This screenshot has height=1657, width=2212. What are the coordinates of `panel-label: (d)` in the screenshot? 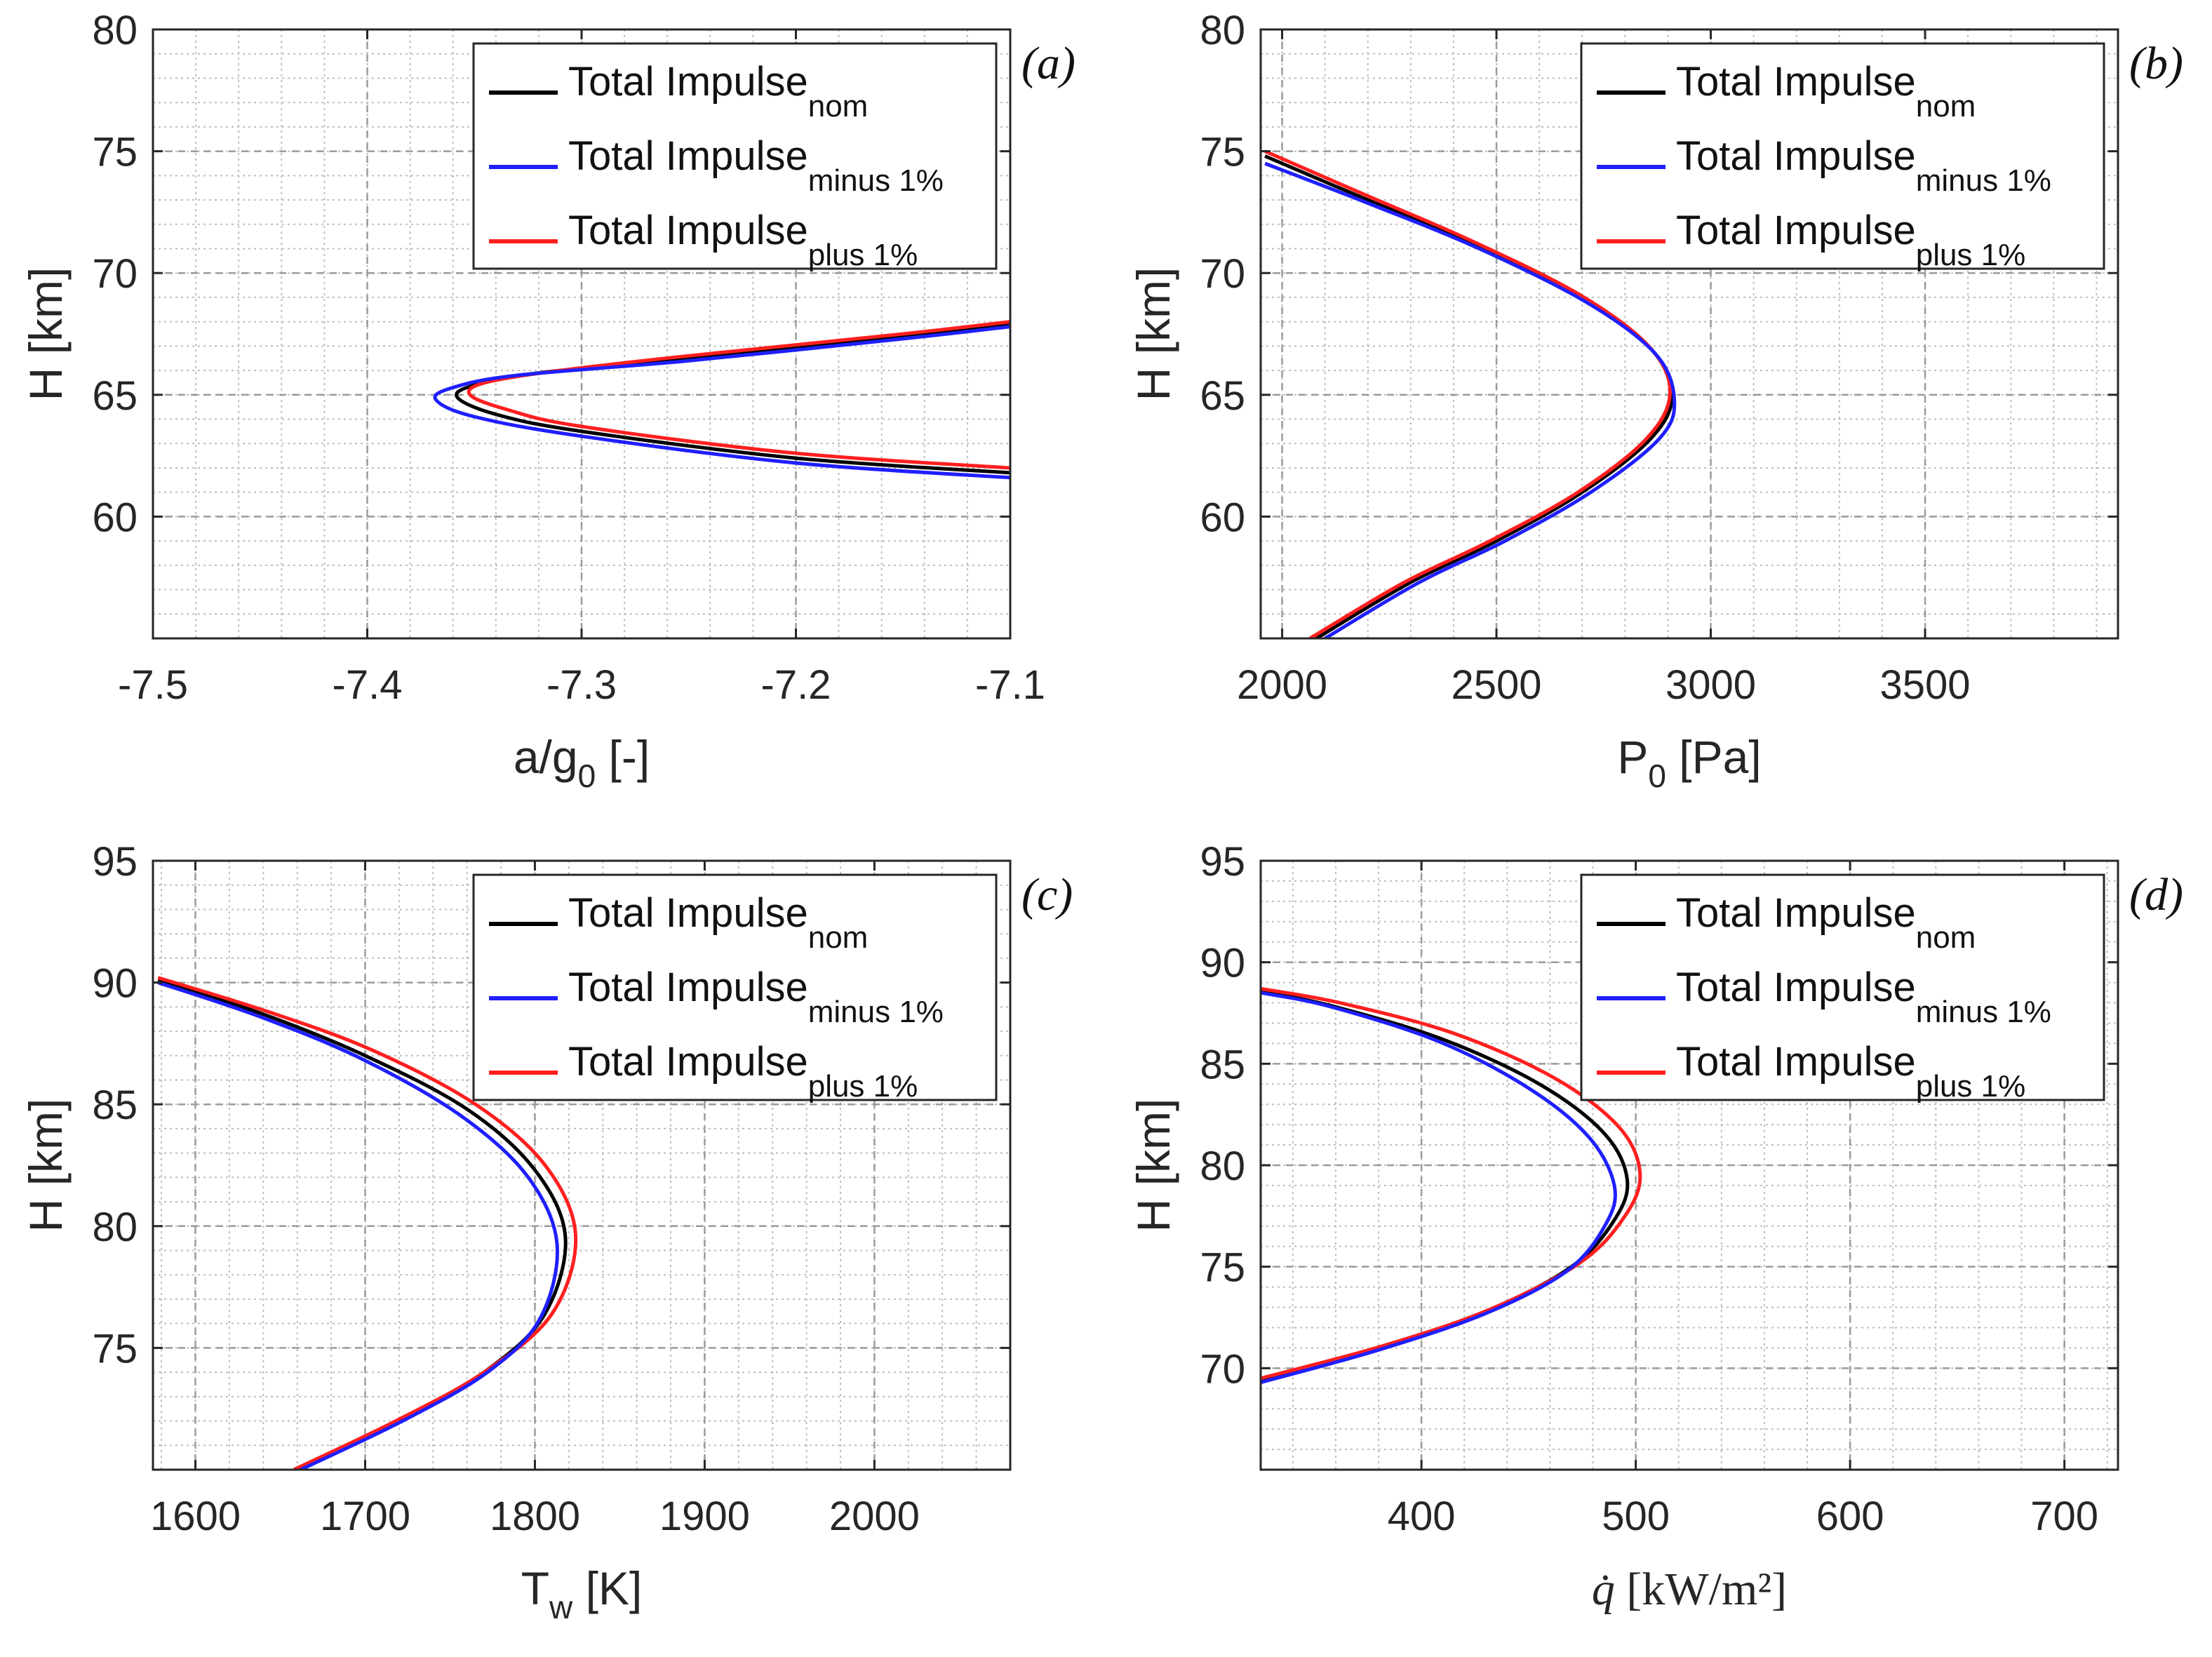 It's located at (2156, 895).